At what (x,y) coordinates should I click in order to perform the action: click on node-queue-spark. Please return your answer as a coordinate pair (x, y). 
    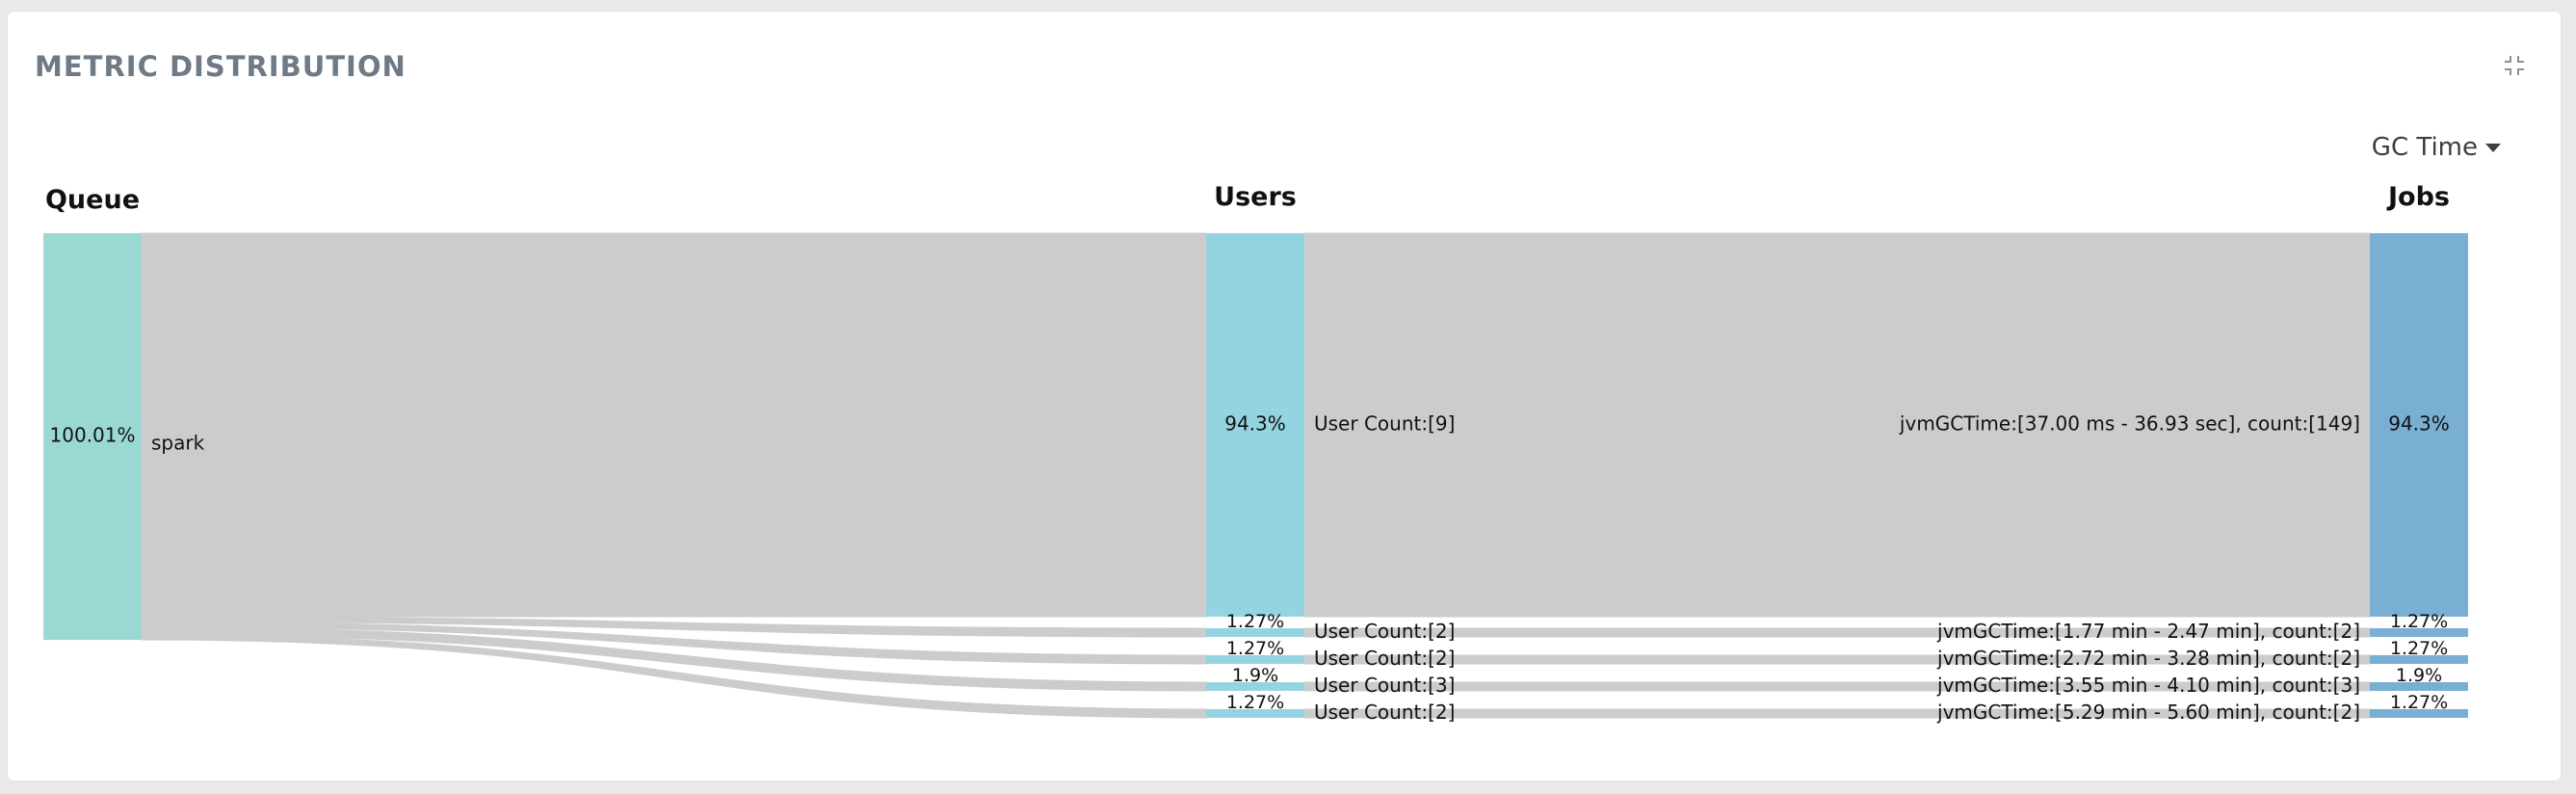
    Looking at the image, I should click on (92, 437).